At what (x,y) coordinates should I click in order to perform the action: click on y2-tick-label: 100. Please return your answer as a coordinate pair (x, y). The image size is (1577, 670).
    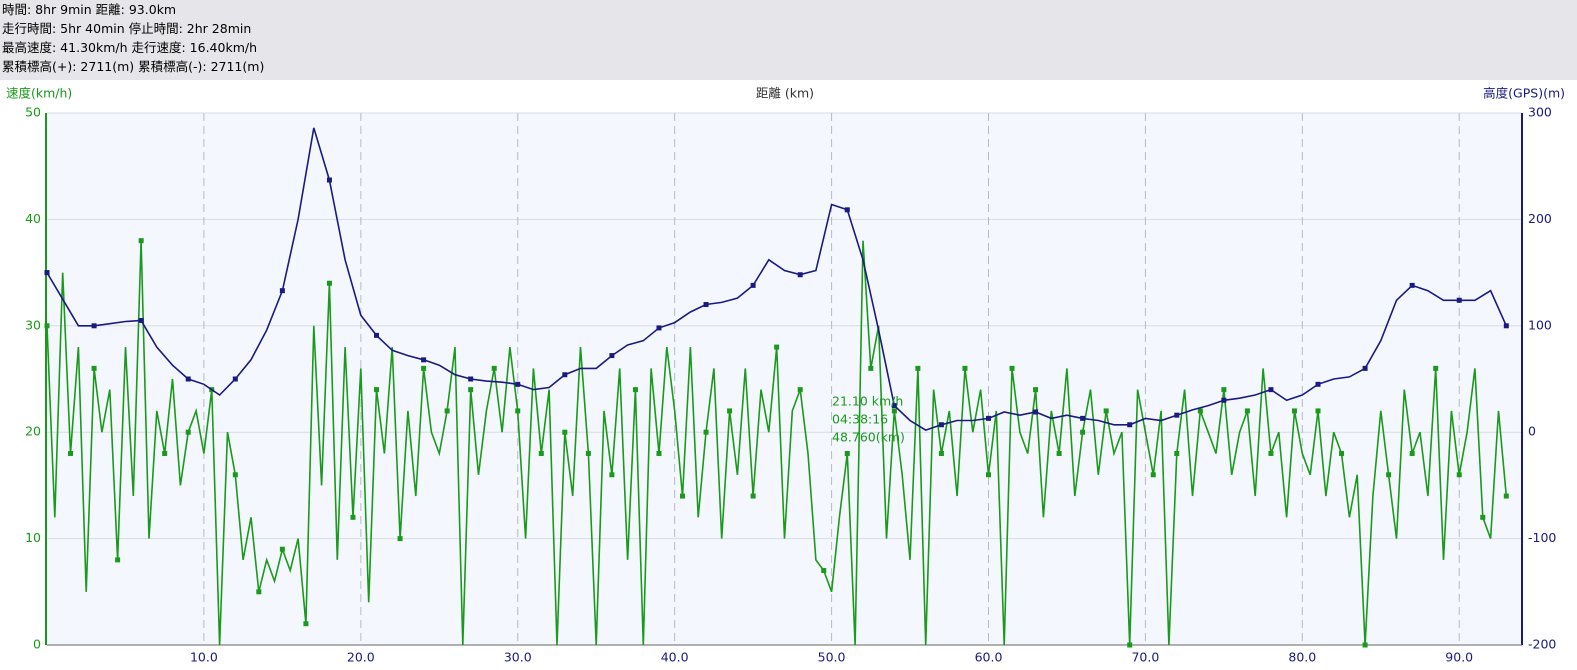
    Looking at the image, I should click on (1540, 324).